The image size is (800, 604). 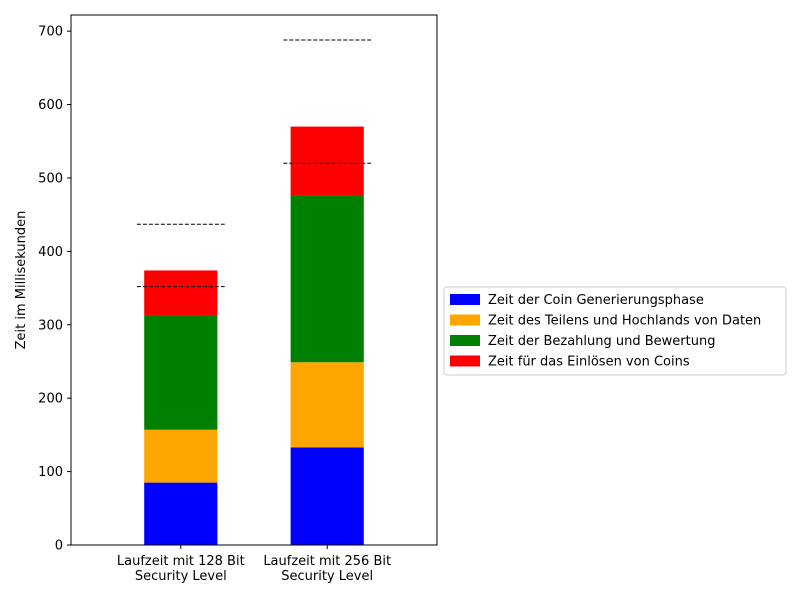 I want to click on y-tick-label: 300, so click(x=50, y=325).